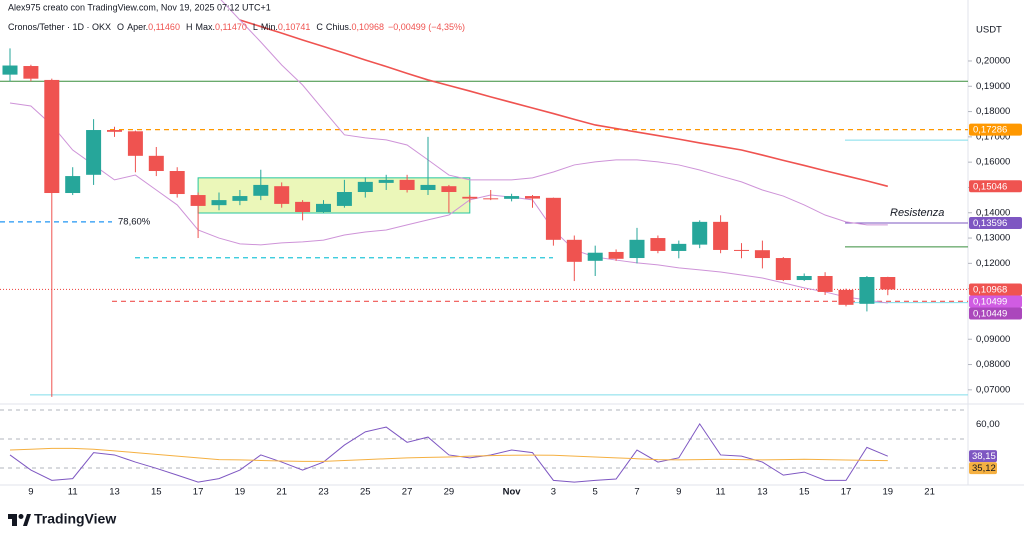  What do you see at coordinates (990, 313) in the screenshot?
I see `price-tag-label: 0,10449` at bounding box center [990, 313].